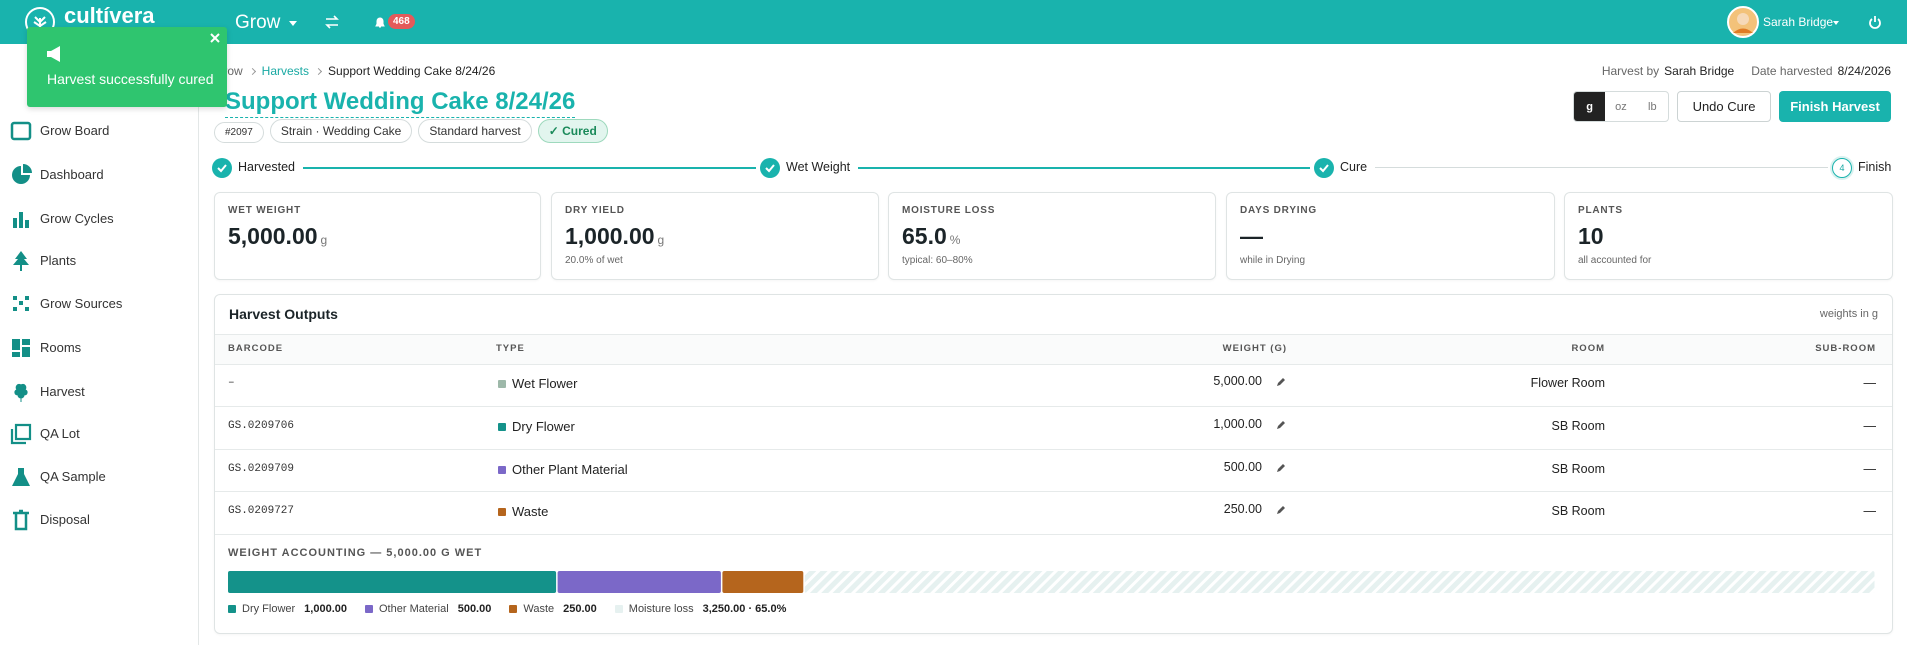 The width and height of the screenshot is (1907, 645). Describe the element at coordinates (1567, 383) in the screenshot. I see `room: Flower Room` at that location.